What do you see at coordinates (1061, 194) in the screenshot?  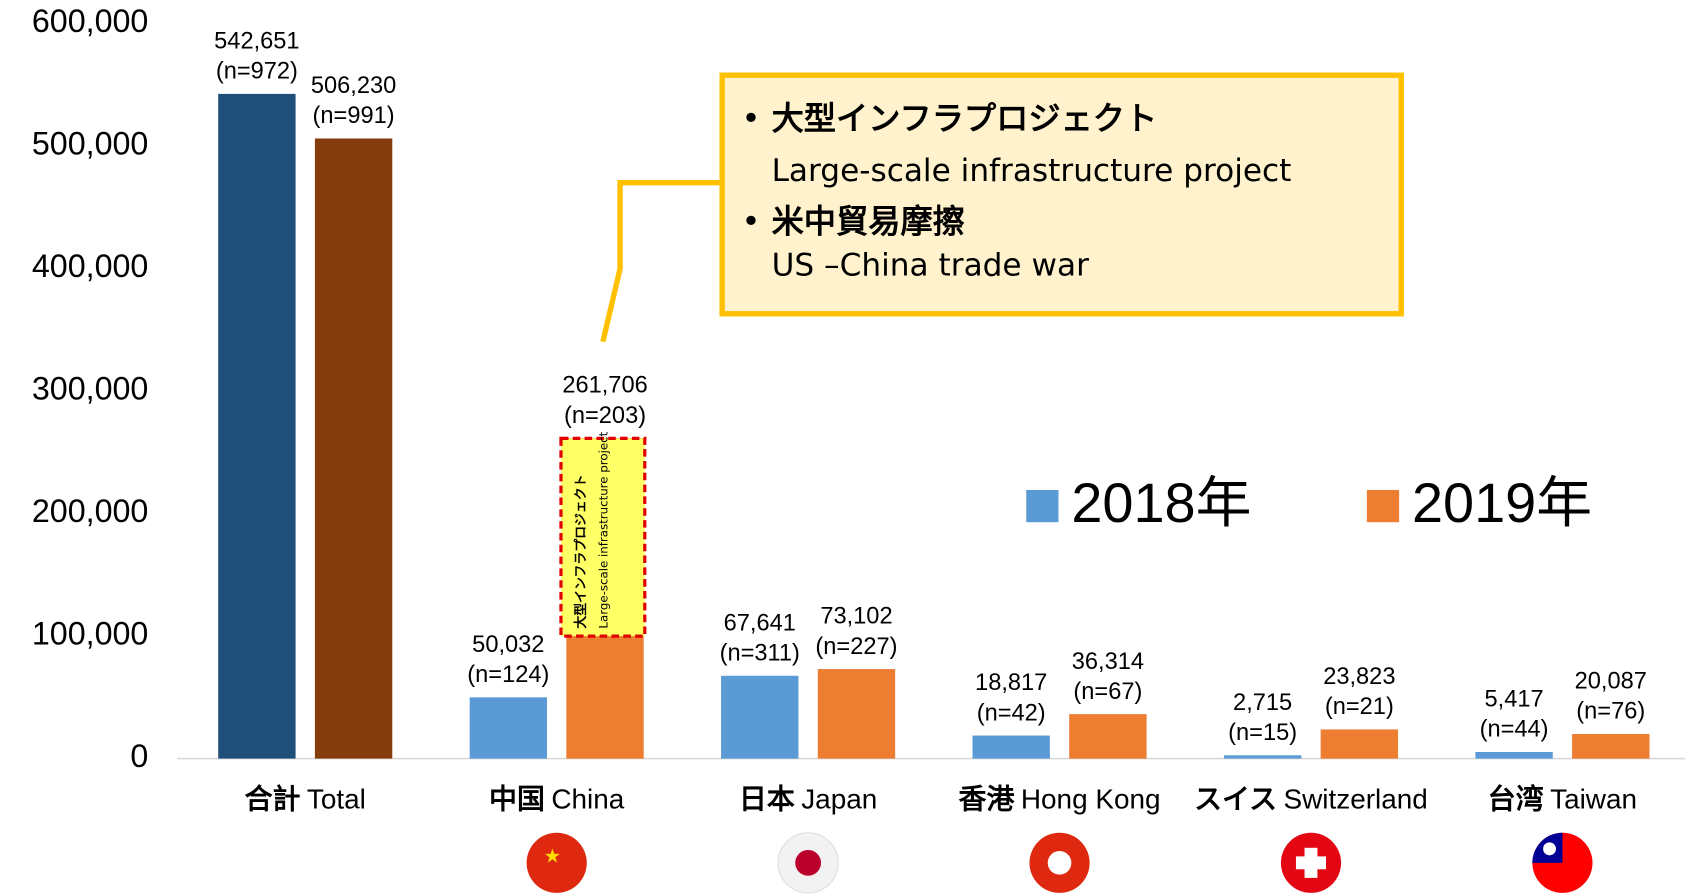 I see `annotation-box` at bounding box center [1061, 194].